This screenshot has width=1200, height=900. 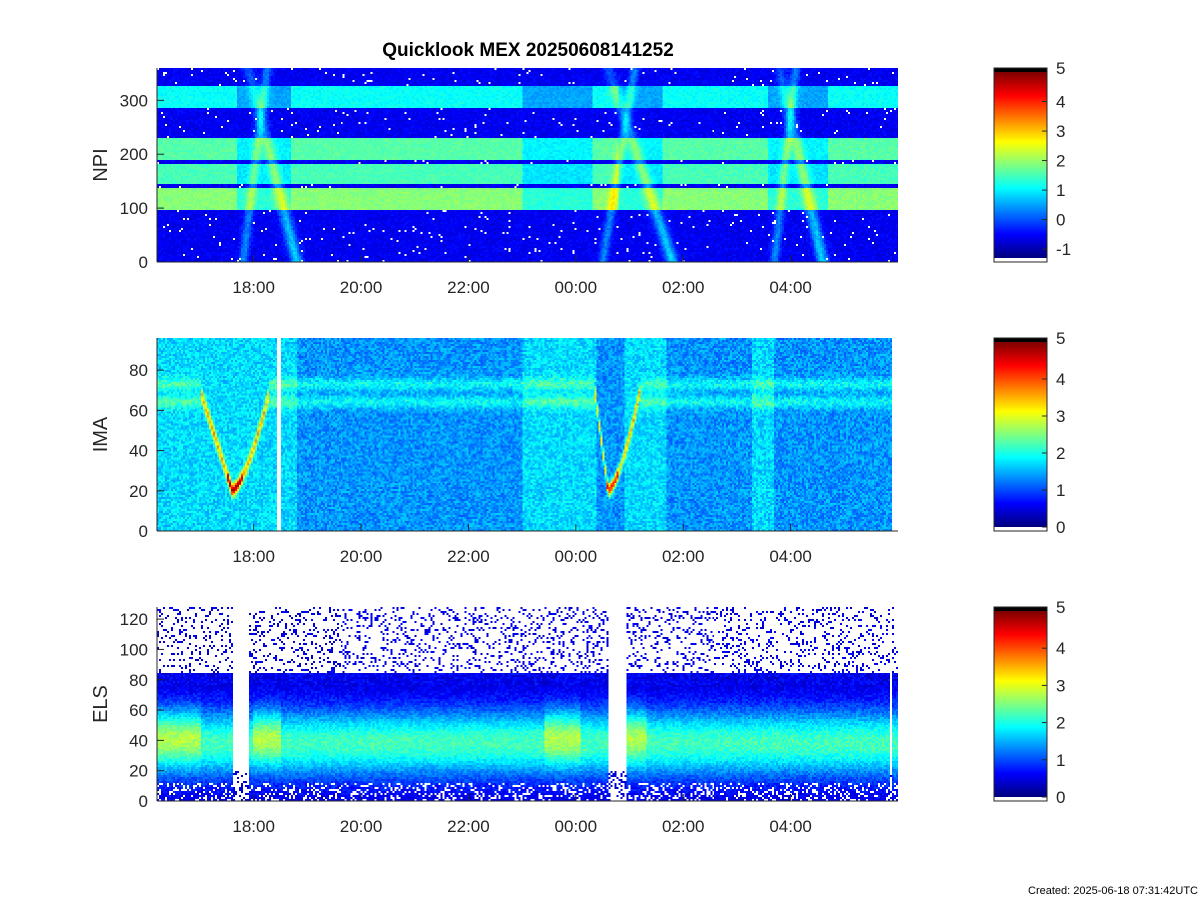 What do you see at coordinates (527, 434) in the screenshot?
I see `heatmap-ima` at bounding box center [527, 434].